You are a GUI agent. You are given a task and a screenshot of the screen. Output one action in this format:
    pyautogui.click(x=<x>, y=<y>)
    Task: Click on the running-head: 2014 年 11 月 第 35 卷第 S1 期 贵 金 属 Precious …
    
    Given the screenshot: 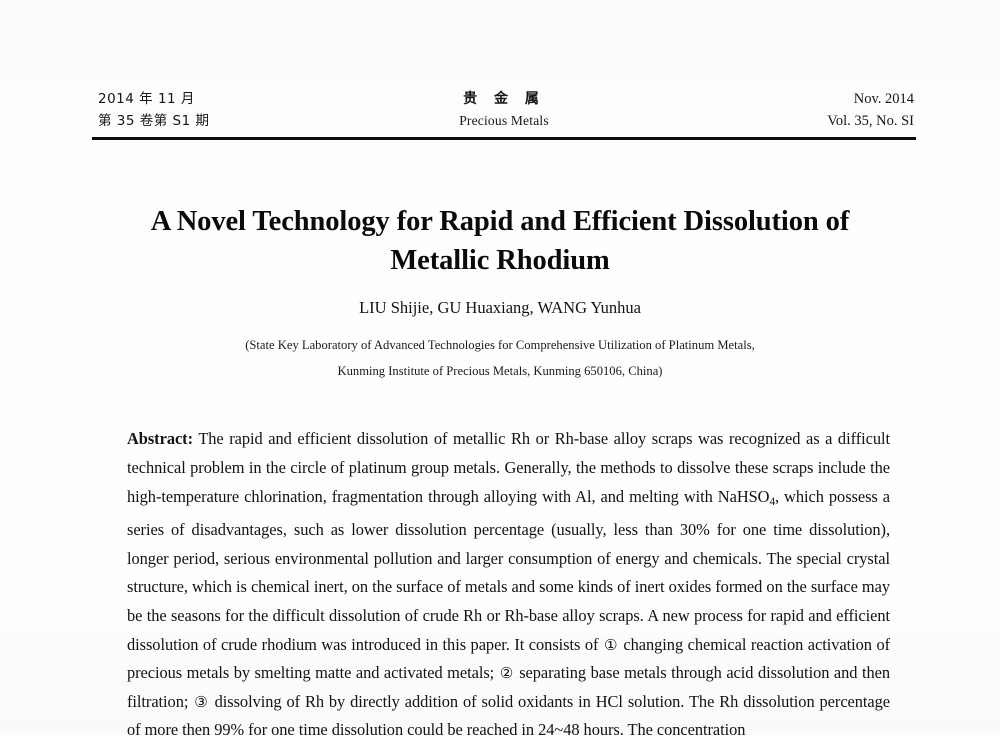 What is the action you would take?
    pyautogui.click(x=504, y=111)
    